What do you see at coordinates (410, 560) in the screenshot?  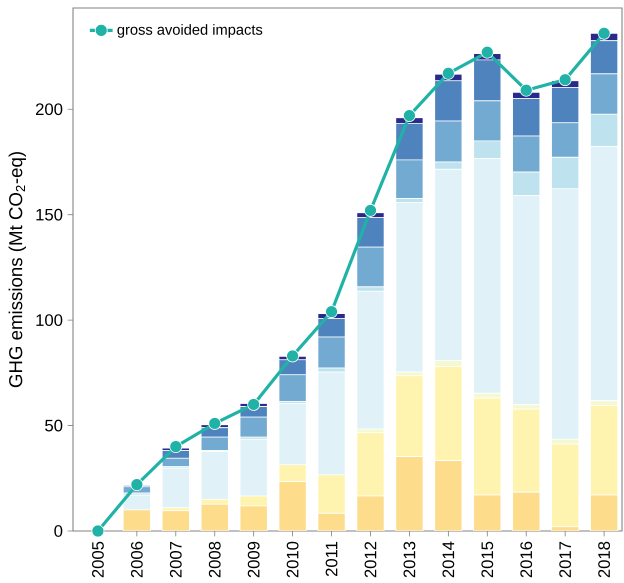 I see `x-tick-label: 2013` at bounding box center [410, 560].